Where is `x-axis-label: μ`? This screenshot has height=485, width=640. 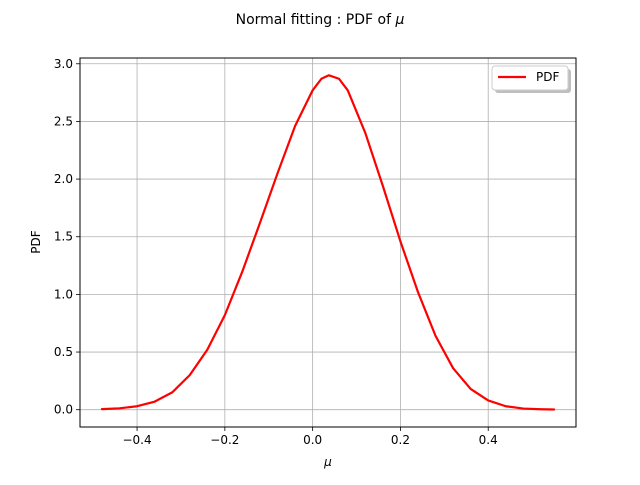 x-axis-label: μ is located at coordinates (327, 462).